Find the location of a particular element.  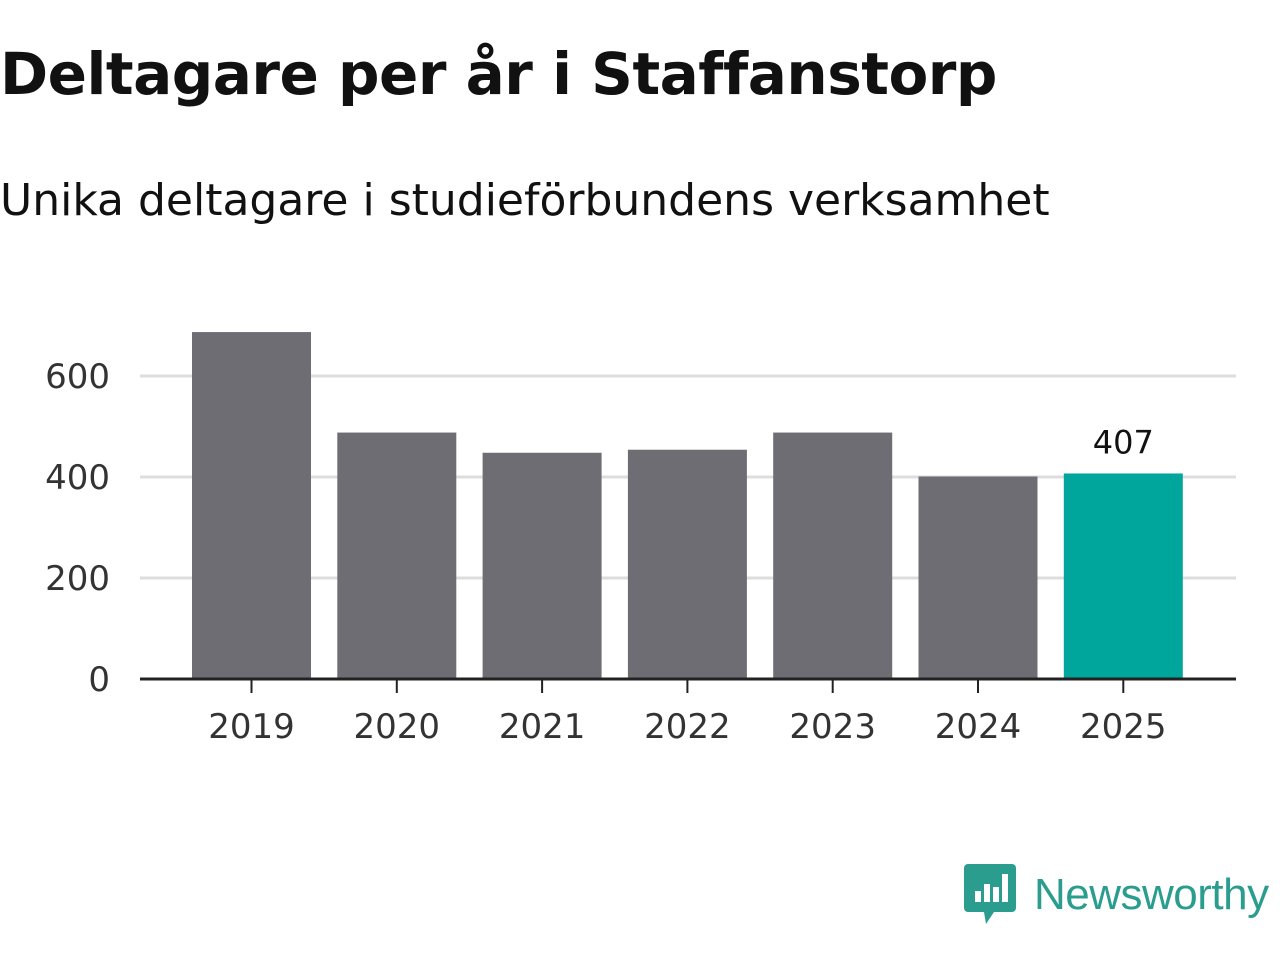

y-tick-label: 600 is located at coordinates (77, 377).